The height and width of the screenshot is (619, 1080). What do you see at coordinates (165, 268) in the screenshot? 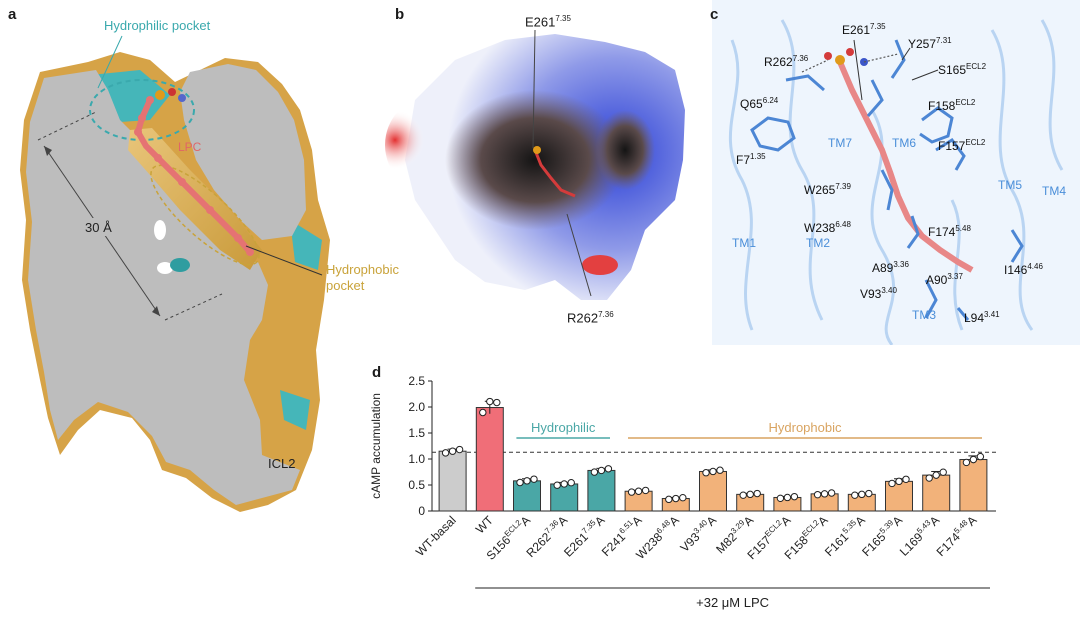
I see `cavity` at bounding box center [165, 268].